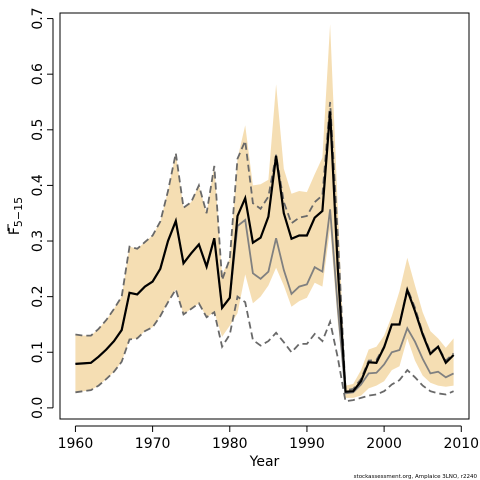 Image resolution: width=480 pixels, height=480 pixels. Describe the element at coordinates (38, 297) in the screenshot. I see `y-tick-label: 0.2` at that location.